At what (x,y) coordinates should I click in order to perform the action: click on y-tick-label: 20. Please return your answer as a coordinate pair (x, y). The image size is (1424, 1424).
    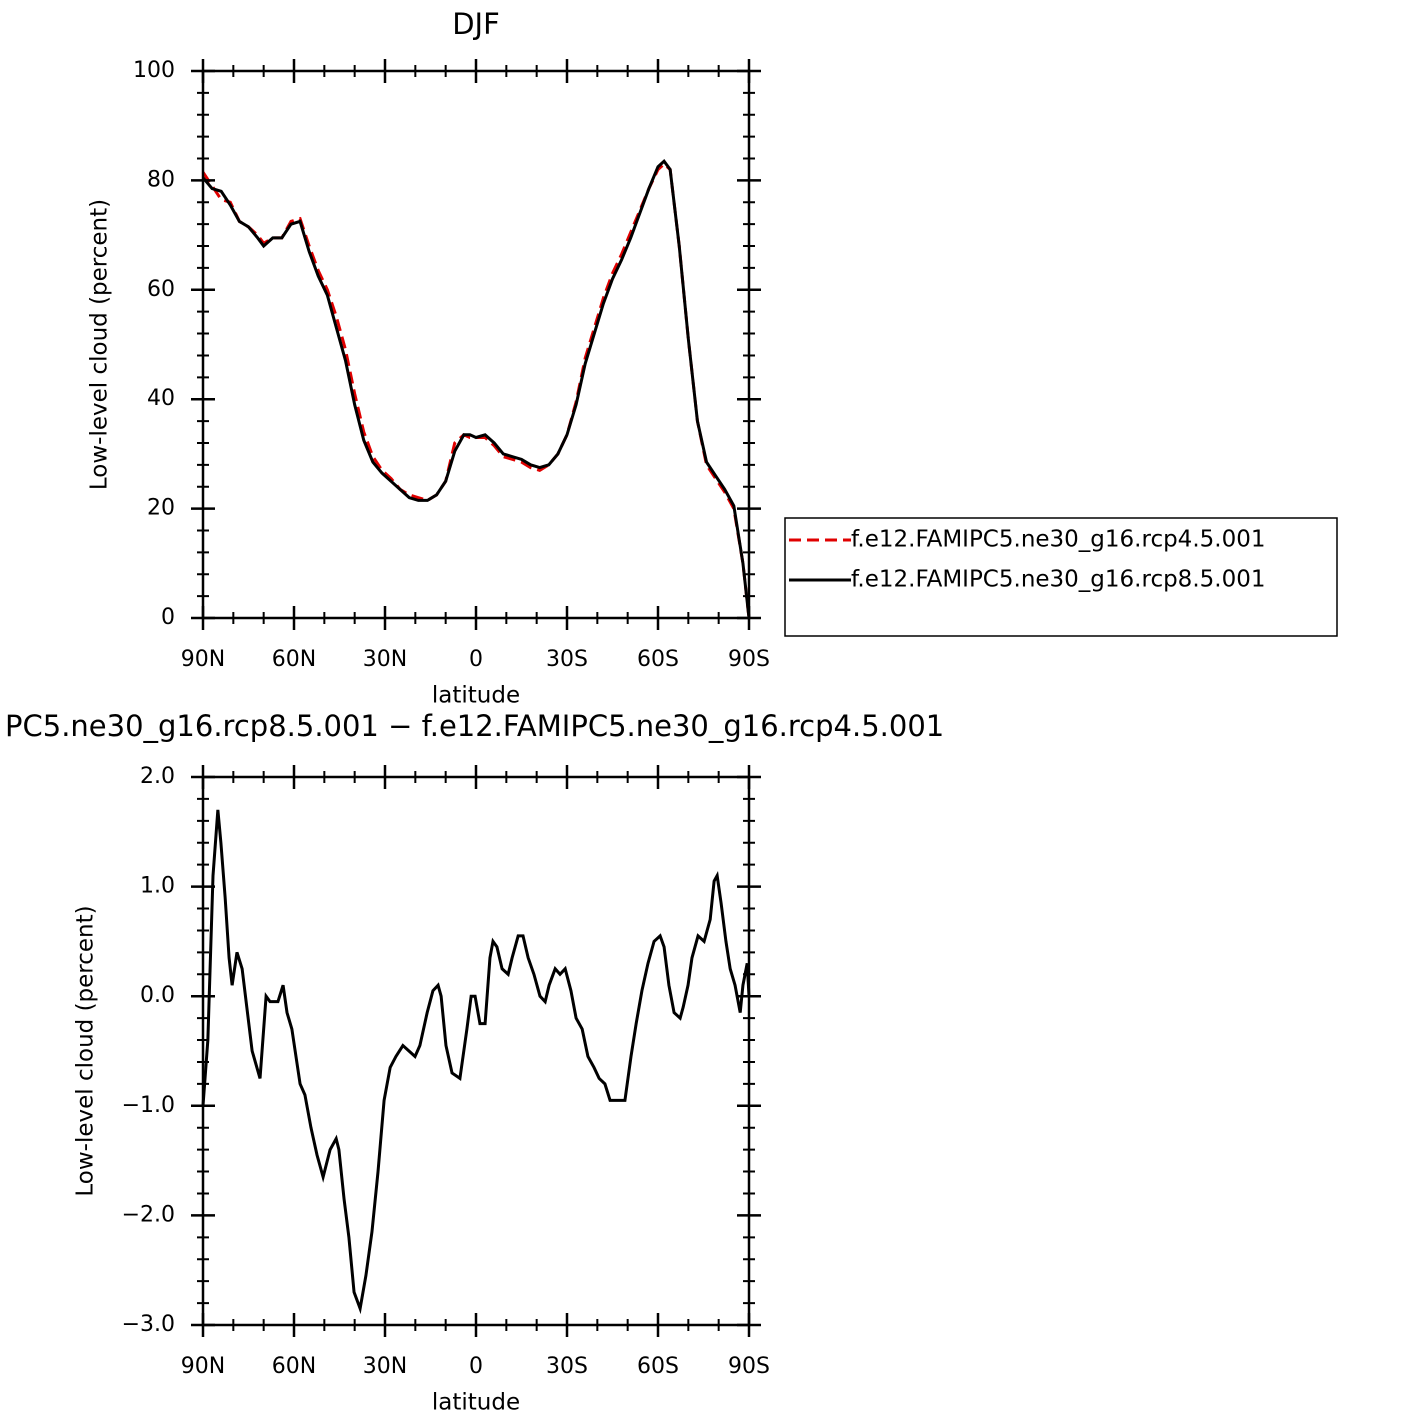
    Looking at the image, I should click on (161, 508).